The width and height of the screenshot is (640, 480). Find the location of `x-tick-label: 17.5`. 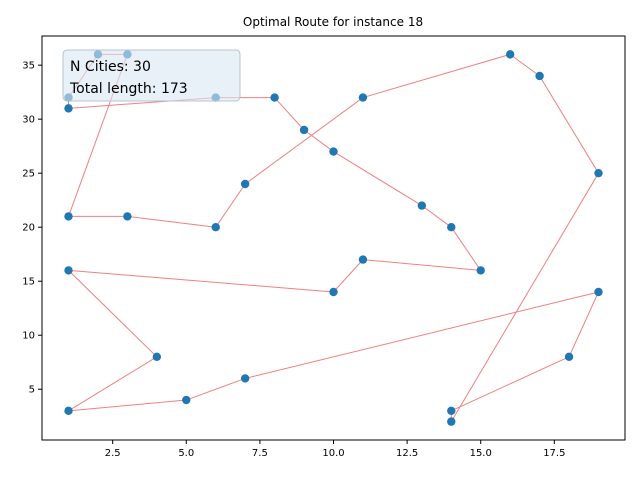

x-tick-label: 17.5 is located at coordinates (554, 453).